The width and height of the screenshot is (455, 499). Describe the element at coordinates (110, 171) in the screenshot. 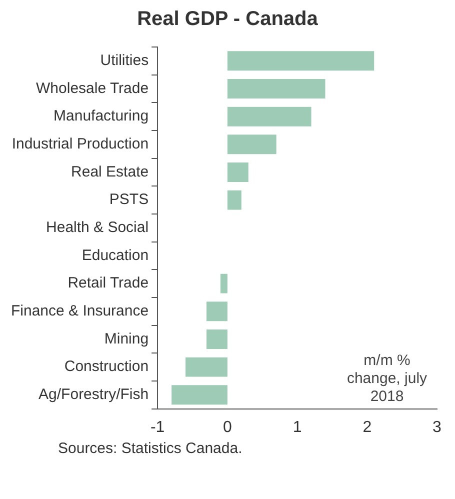

I see `y-tick-label: Real Estate` at that location.